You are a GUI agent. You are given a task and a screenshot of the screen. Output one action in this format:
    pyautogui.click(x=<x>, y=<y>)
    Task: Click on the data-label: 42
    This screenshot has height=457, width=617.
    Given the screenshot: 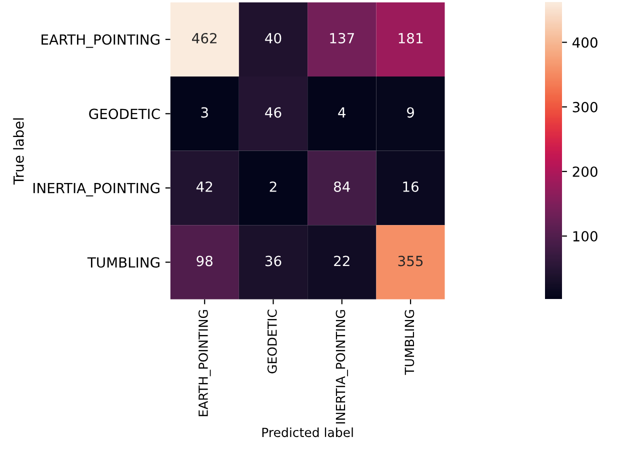 What is the action you would take?
    pyautogui.click(x=204, y=186)
    